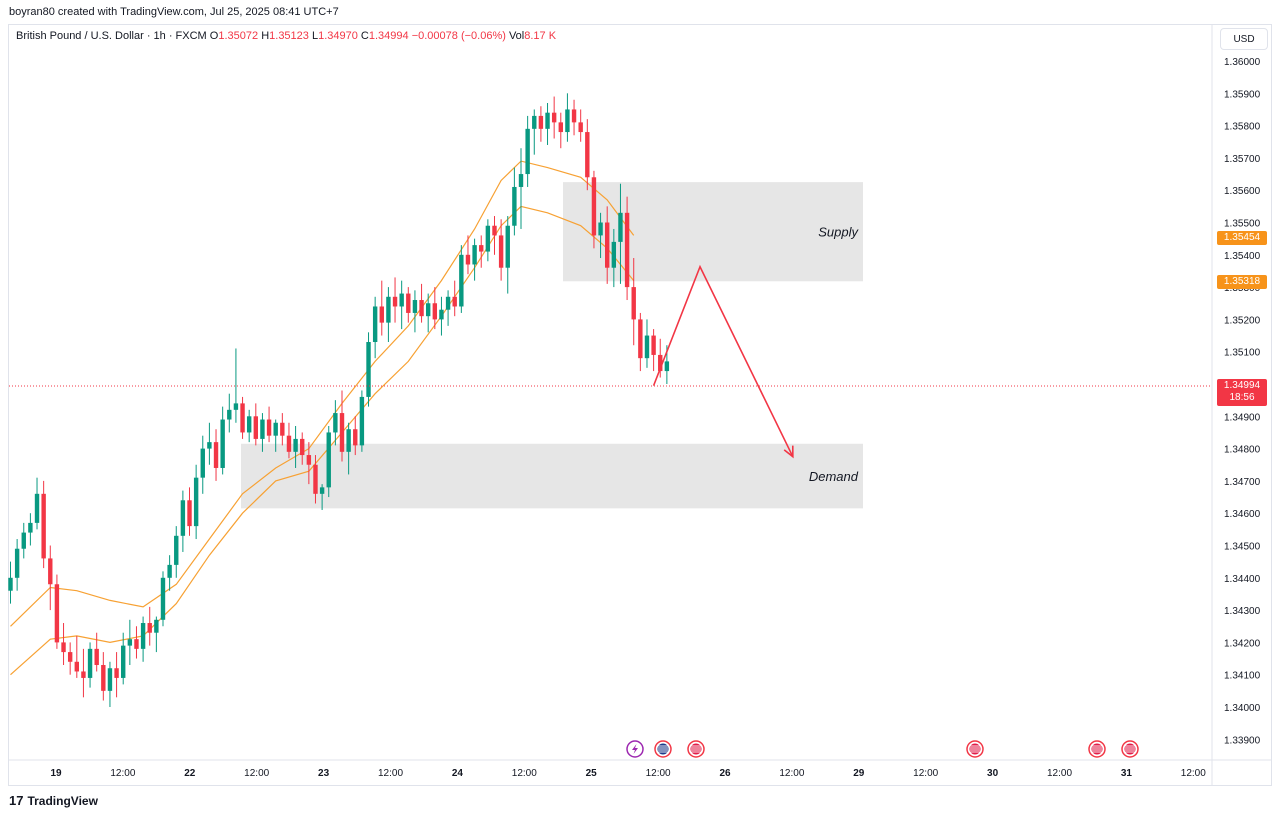 This screenshot has height=816, width=1280. What do you see at coordinates (1242, 159) in the screenshot?
I see `price-tick-label: 1.35700` at bounding box center [1242, 159].